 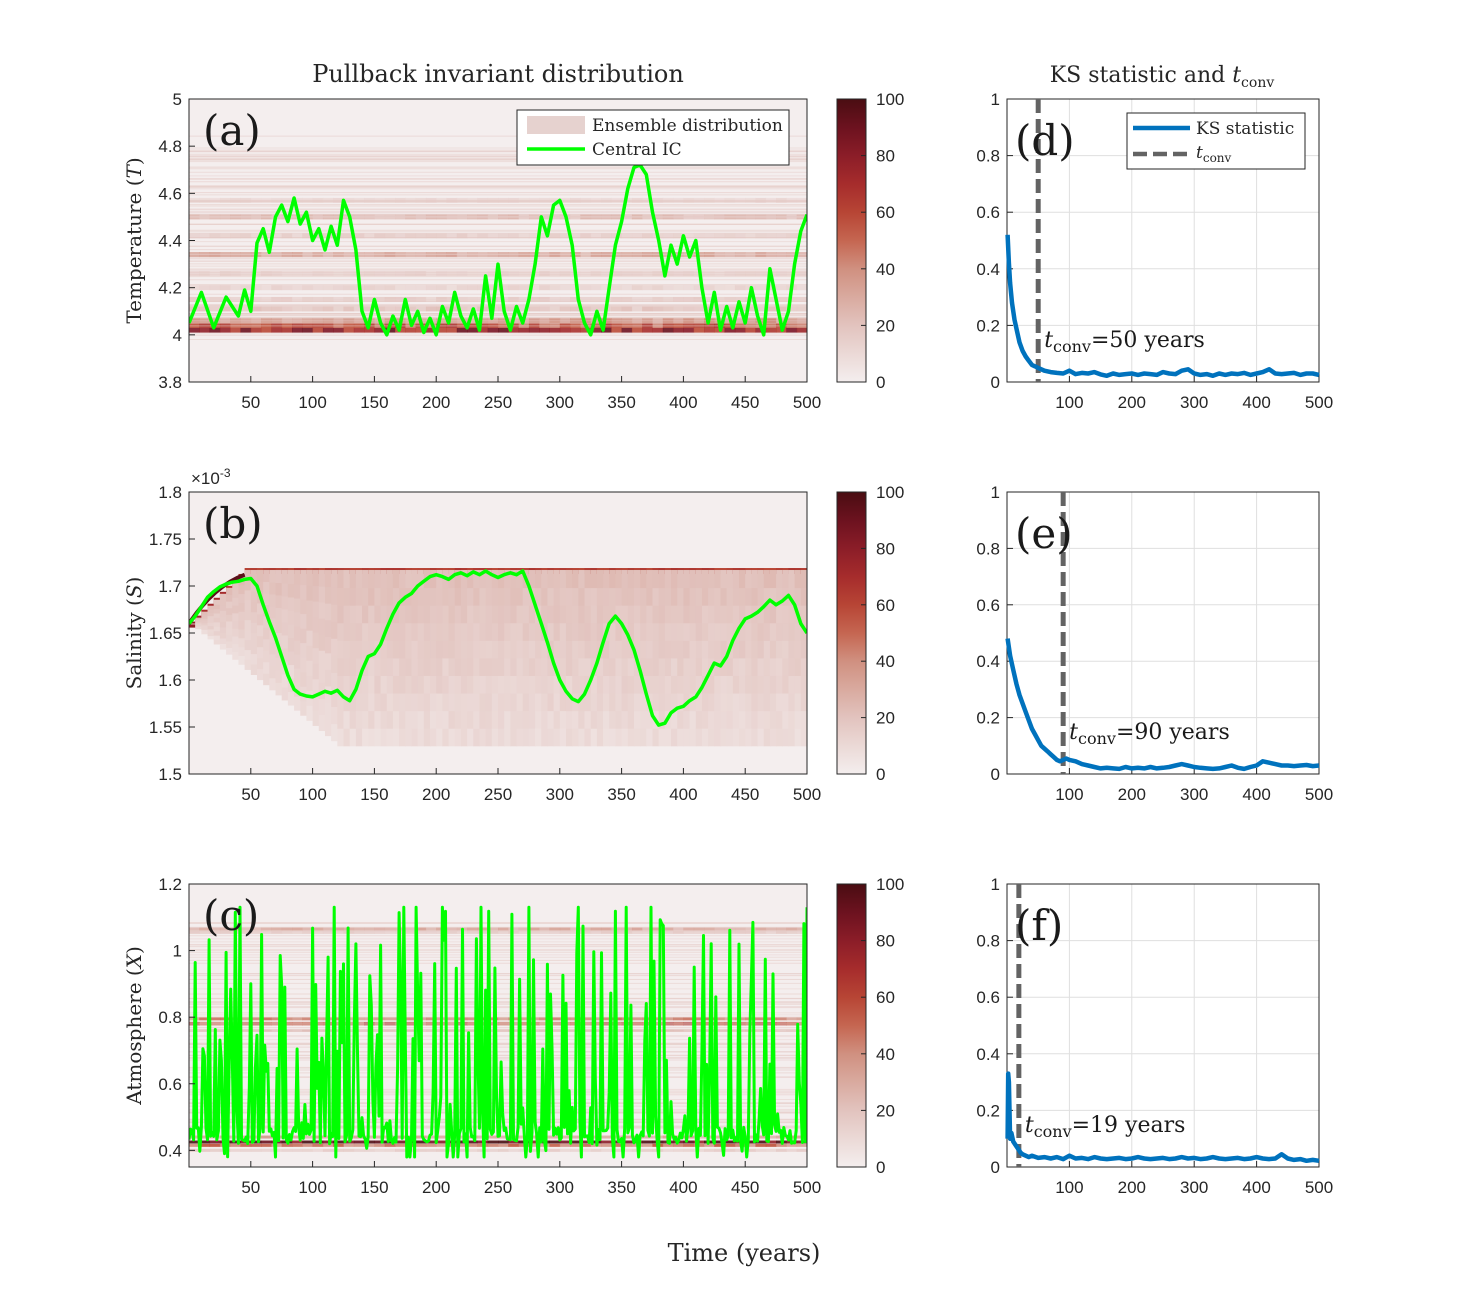 What do you see at coordinates (995, 382) in the screenshot?
I see `y-tick-label: 0` at bounding box center [995, 382].